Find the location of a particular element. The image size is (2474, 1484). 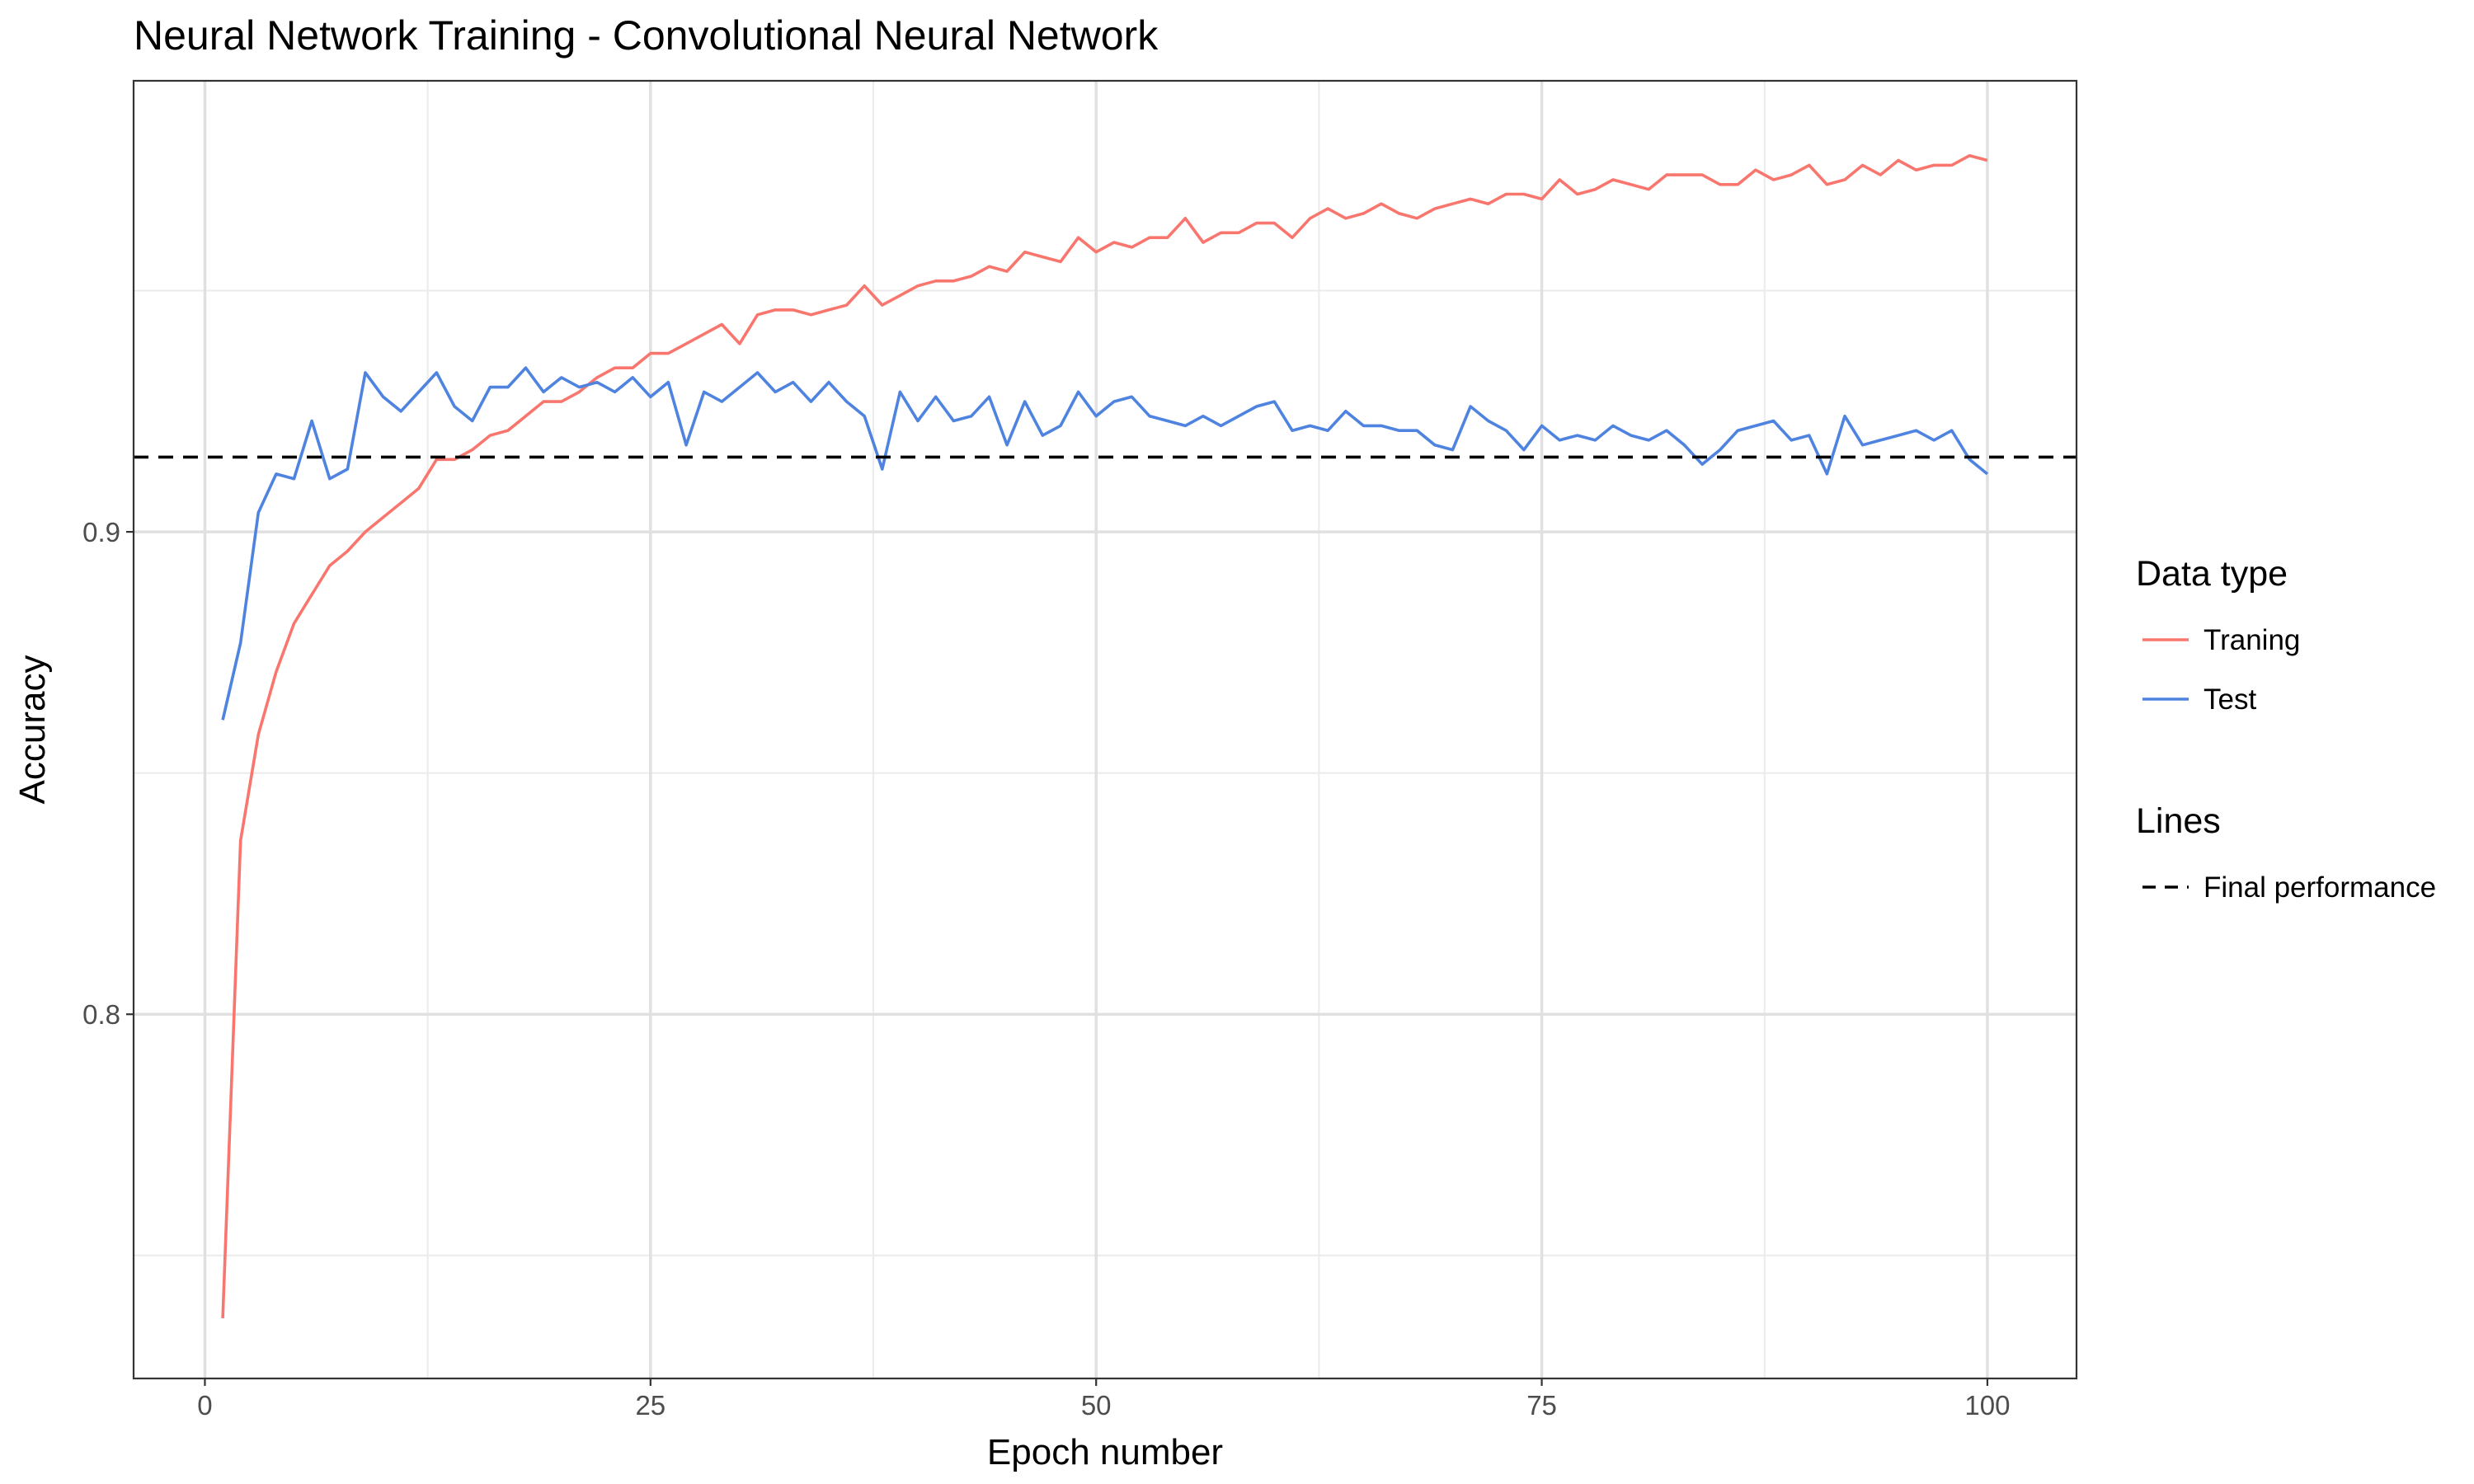

x-tick-label: 100 is located at coordinates (1987, 1405).